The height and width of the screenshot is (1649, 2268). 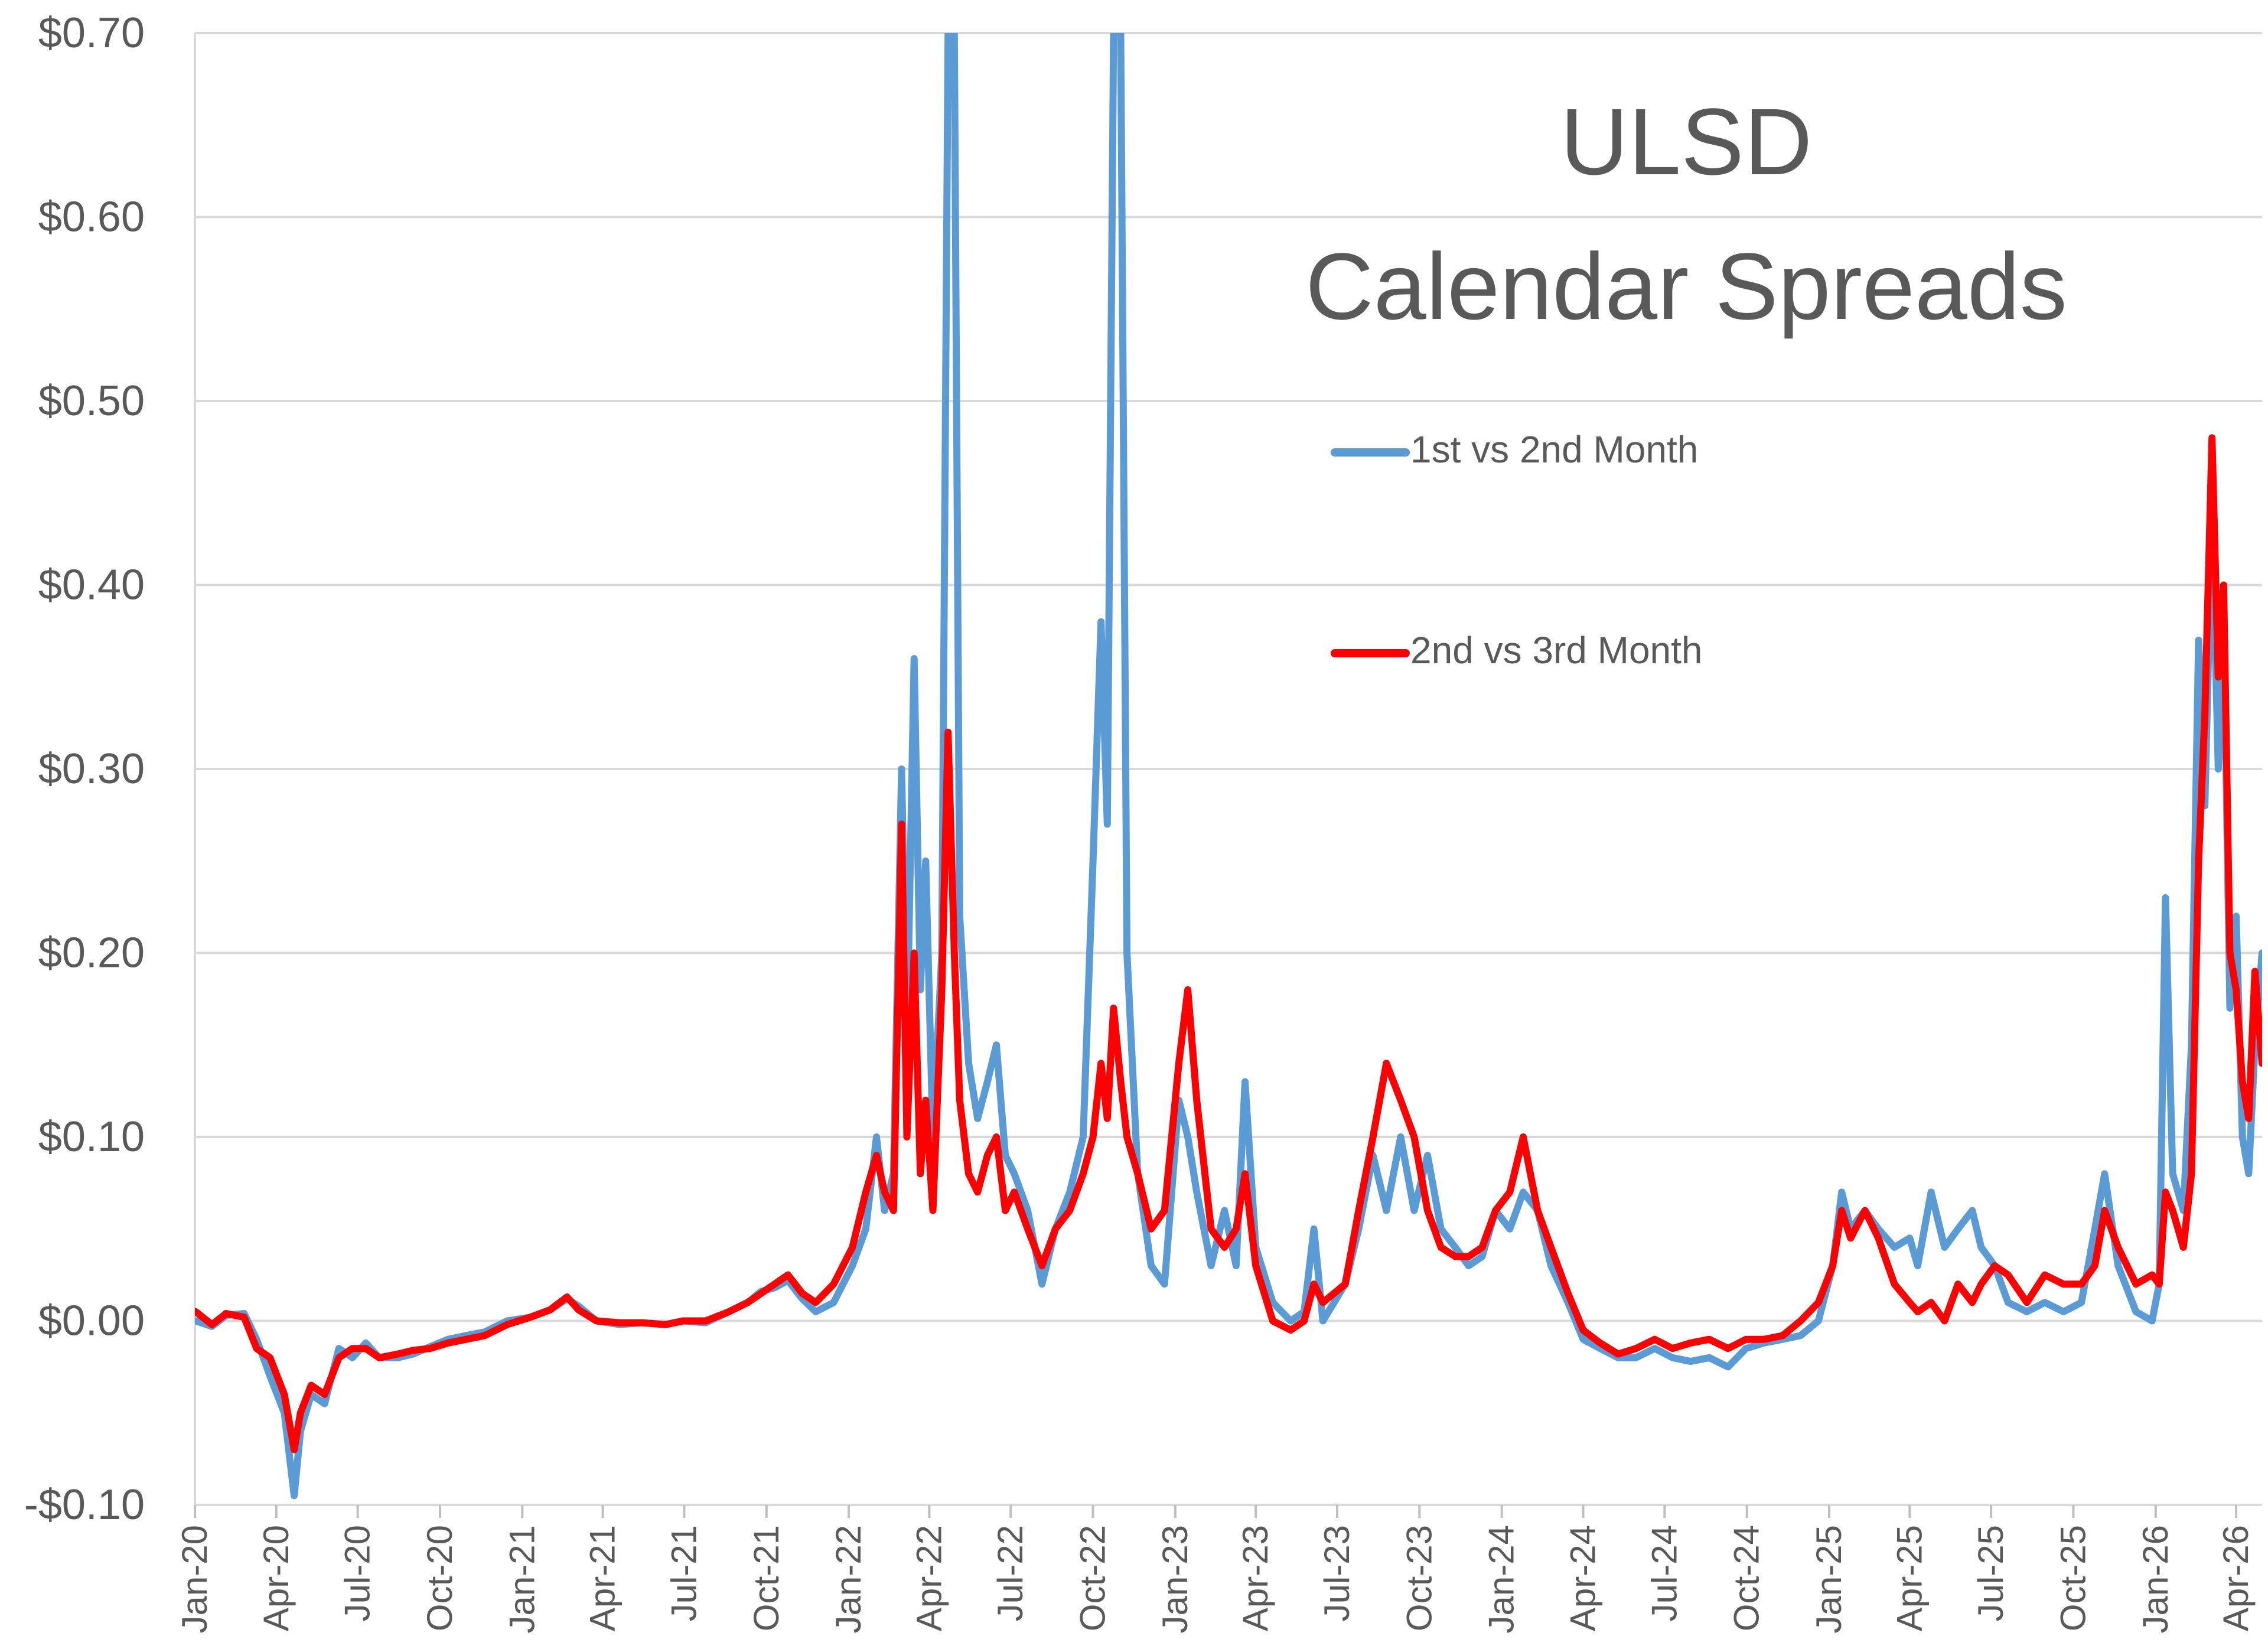 I want to click on chart-title-line-1: ULSD, so click(x=1686, y=141).